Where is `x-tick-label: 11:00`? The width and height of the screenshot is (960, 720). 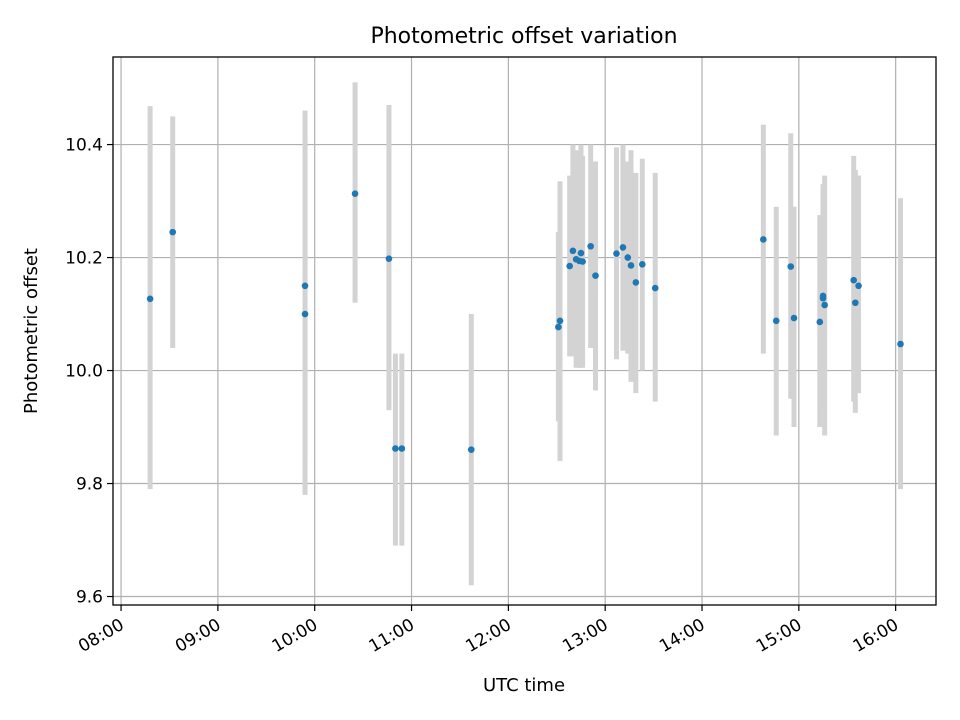 x-tick-label: 11:00 is located at coordinates (392, 636).